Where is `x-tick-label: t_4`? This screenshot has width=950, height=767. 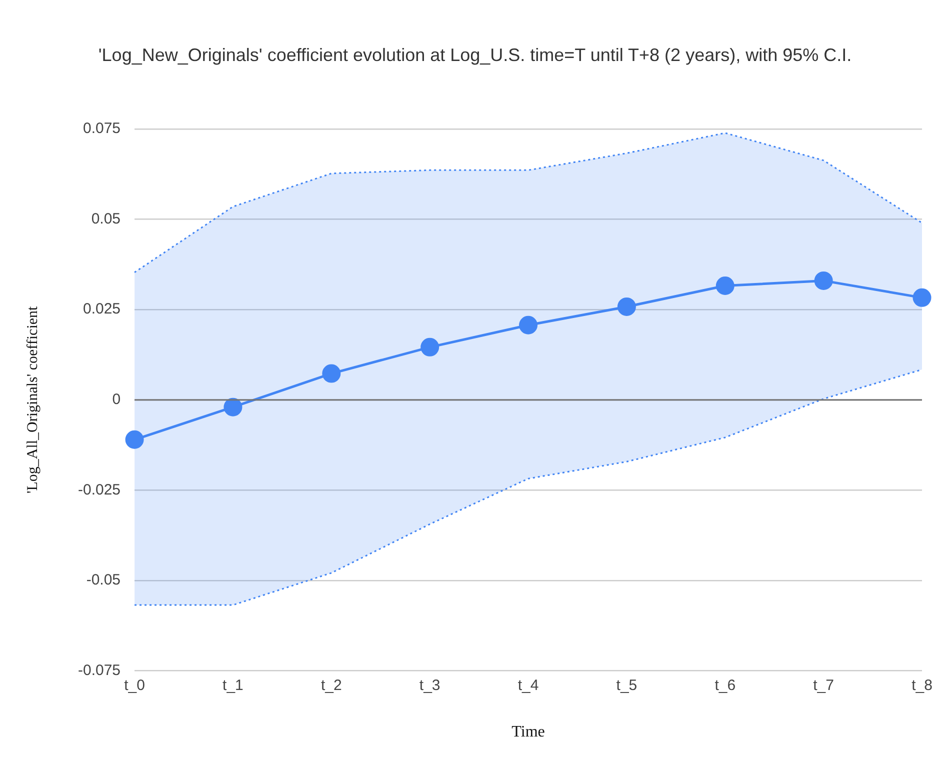
x-tick-label: t_4 is located at coordinates (528, 685).